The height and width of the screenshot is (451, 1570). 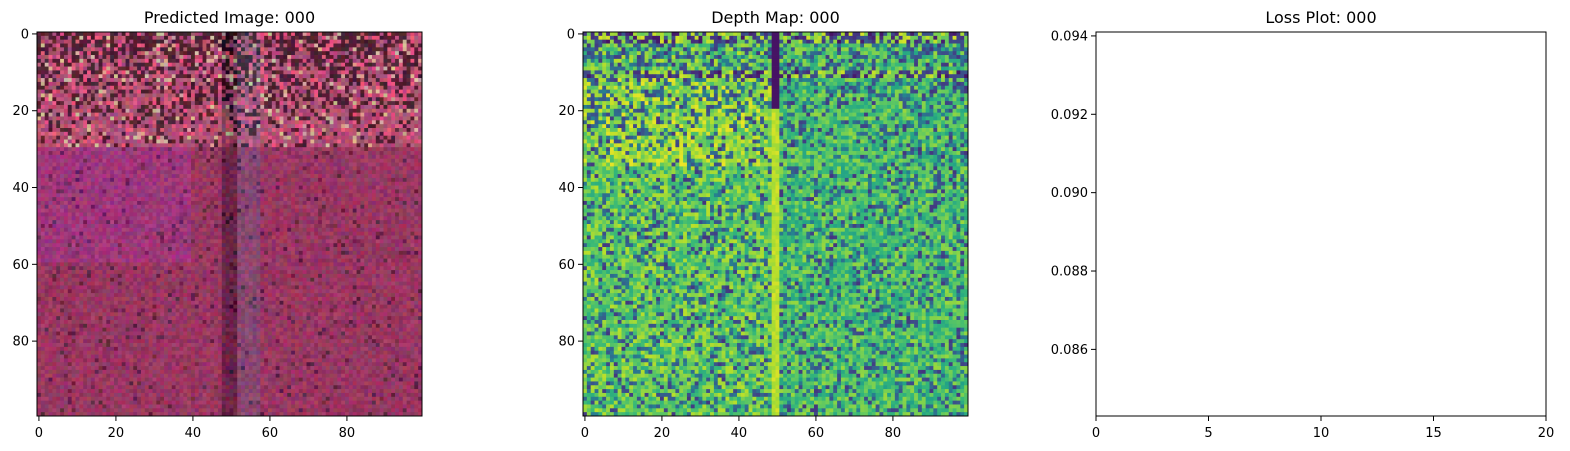 What do you see at coordinates (1069, 115) in the screenshot?
I see `y-tick-label: 0.092` at bounding box center [1069, 115].